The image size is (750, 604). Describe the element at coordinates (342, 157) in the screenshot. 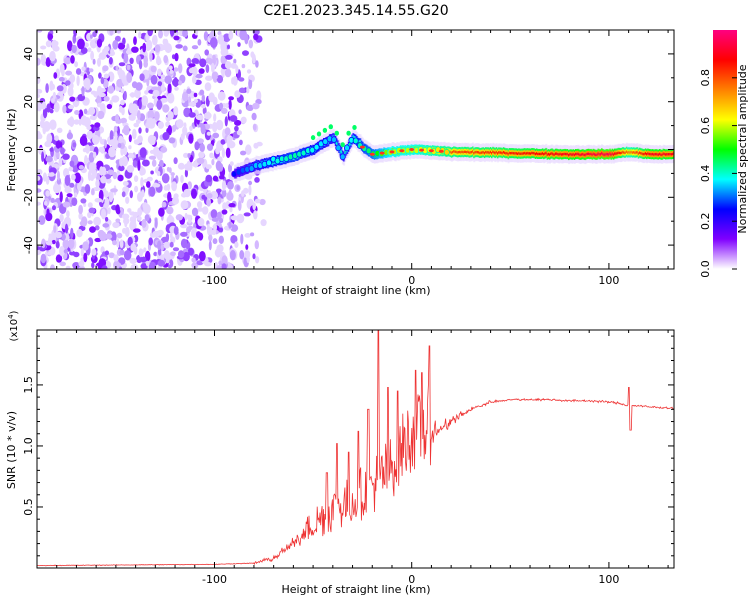

I see `ridge-blob` at that location.